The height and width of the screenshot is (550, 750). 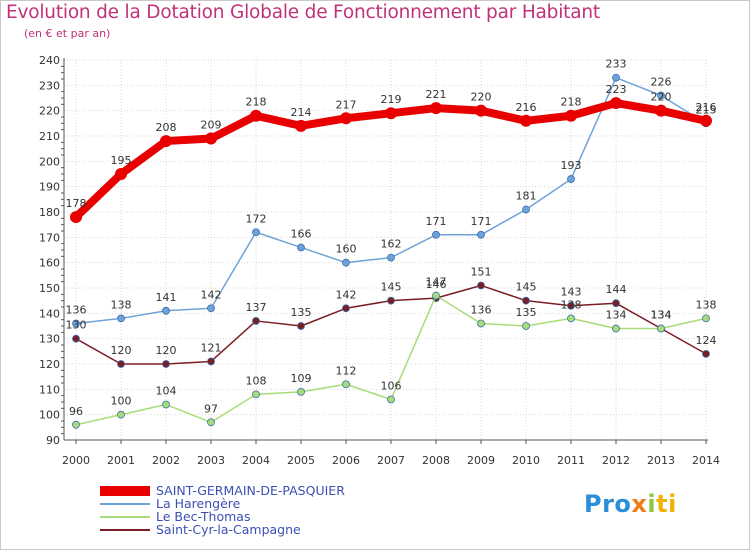 I want to click on y-tick-label: 180, so click(x=49, y=212).